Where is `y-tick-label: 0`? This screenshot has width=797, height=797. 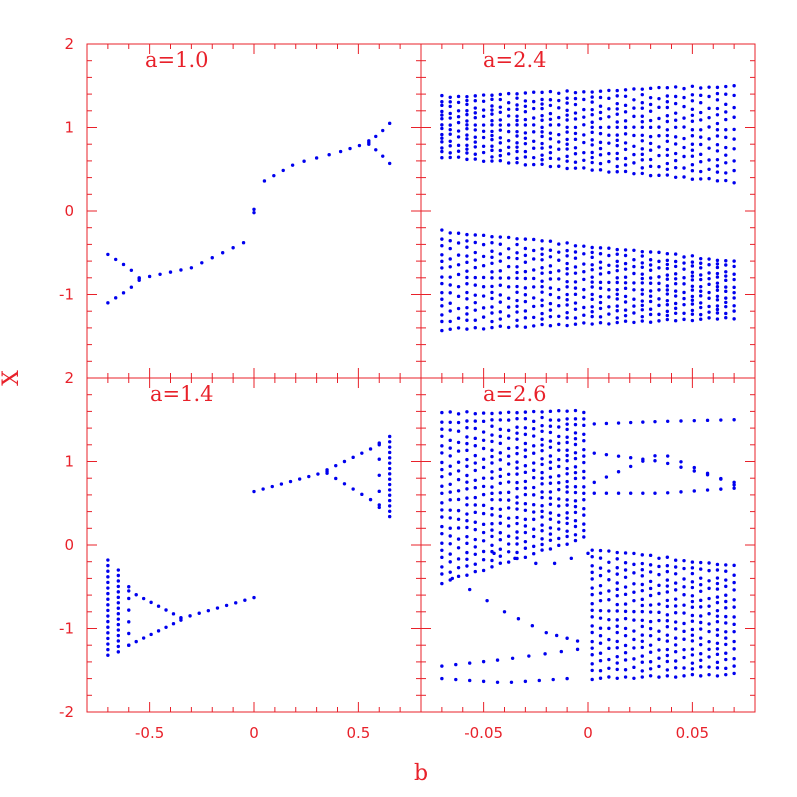 y-tick-label: 0 is located at coordinates (69, 545).